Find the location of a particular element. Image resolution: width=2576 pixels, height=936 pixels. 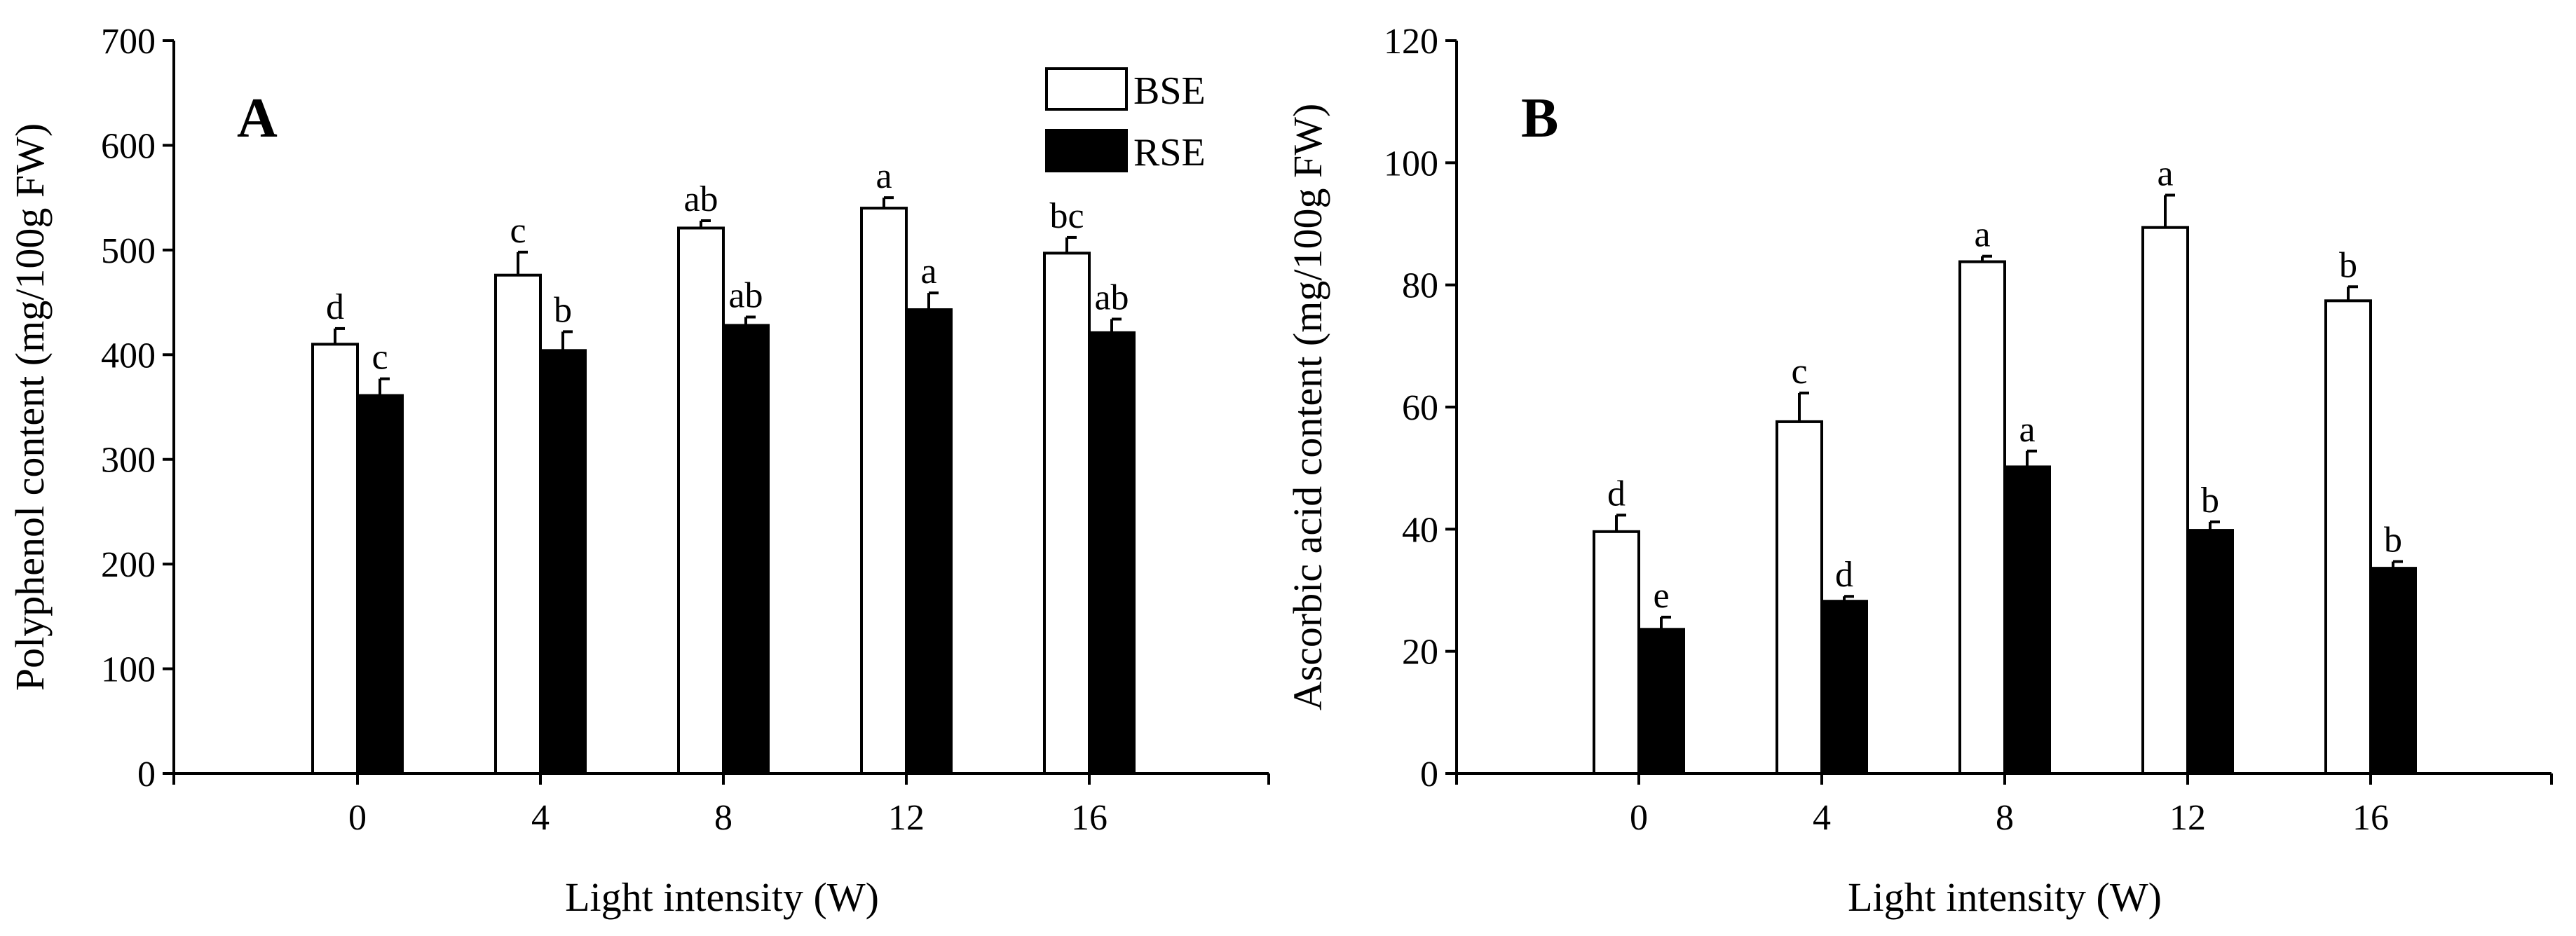

x-tick-label-a: 4 is located at coordinates (540, 818).